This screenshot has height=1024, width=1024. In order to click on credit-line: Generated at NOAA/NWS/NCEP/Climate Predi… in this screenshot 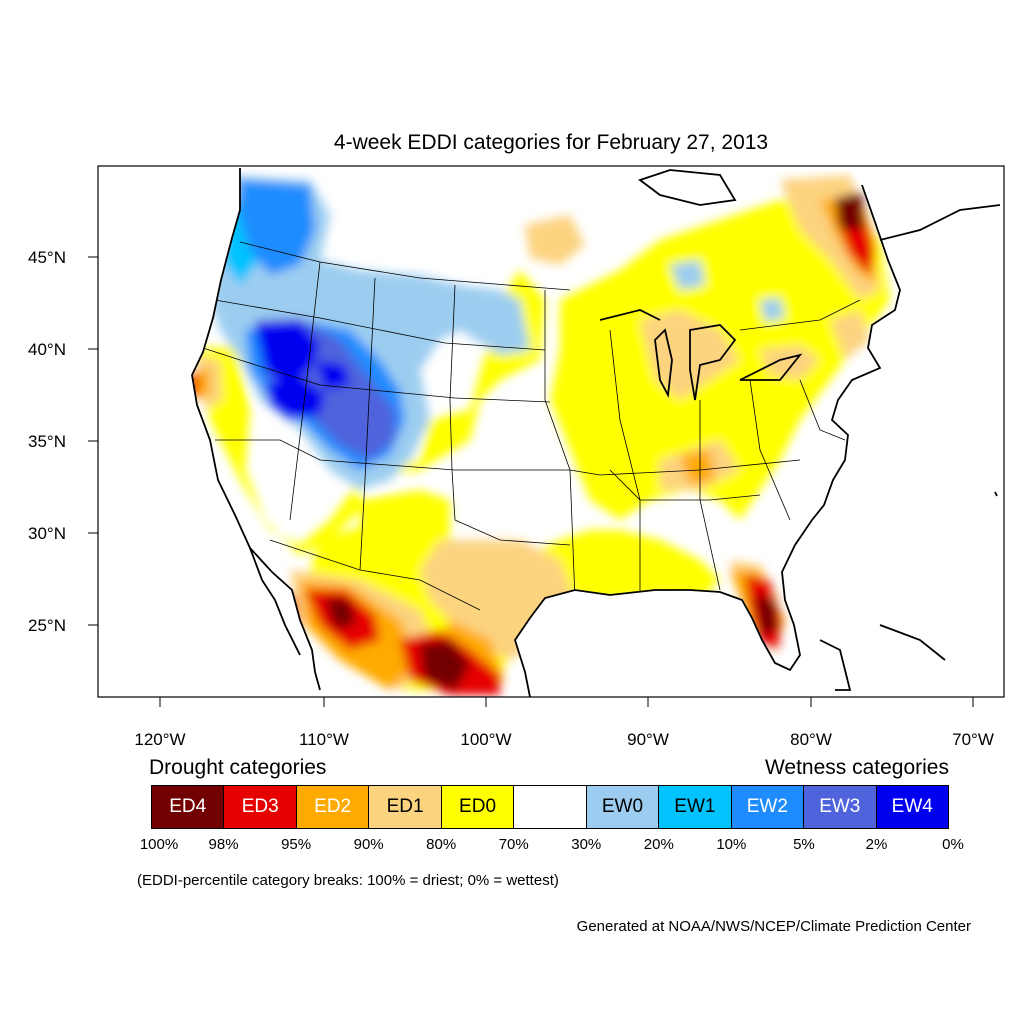, I will do `click(773, 926)`.